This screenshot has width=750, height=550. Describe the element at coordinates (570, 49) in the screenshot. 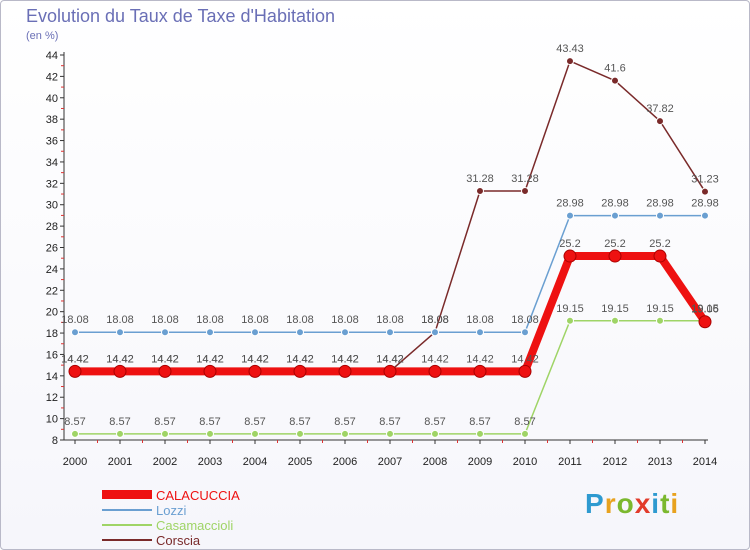

I see `data-label: 43.43` at that location.